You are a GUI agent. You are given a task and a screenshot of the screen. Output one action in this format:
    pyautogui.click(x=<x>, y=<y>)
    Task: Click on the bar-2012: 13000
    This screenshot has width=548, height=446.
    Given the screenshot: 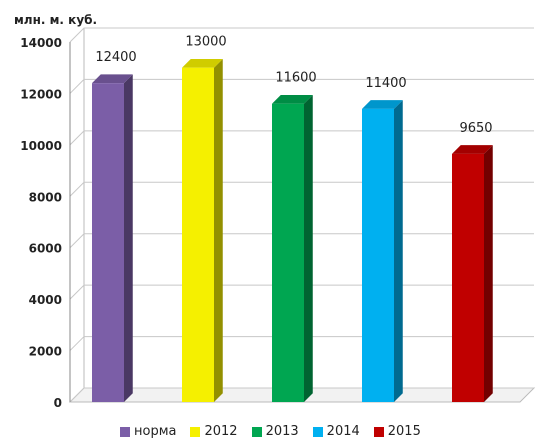 What is the action you would take?
    pyautogui.click(x=204, y=218)
    